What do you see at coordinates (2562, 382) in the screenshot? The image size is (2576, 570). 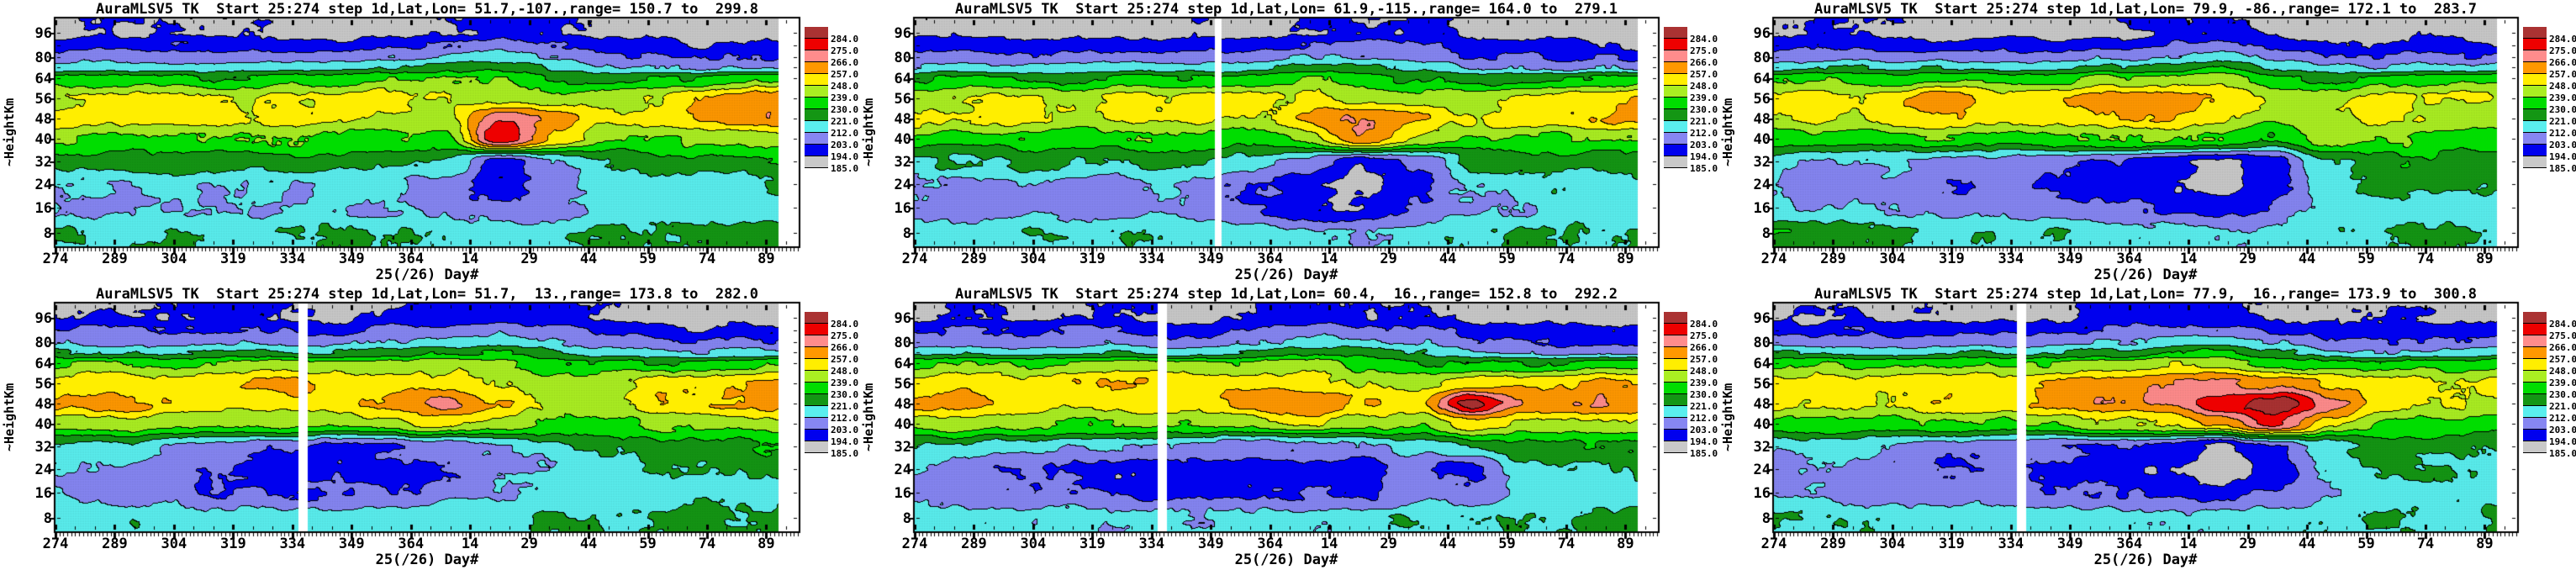 I see `colorbar-label: 239.0` at bounding box center [2562, 382].